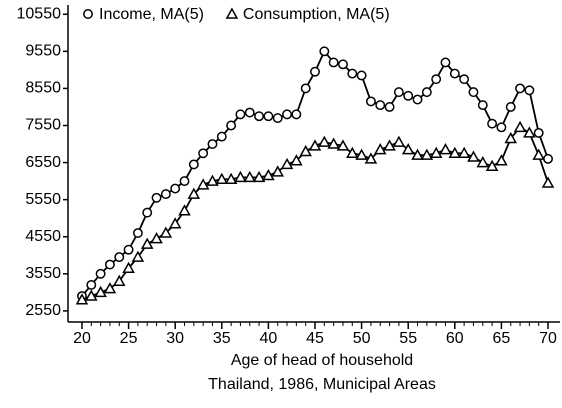 This screenshot has width=562, height=408. I want to click on x-tick-label: 40, so click(268, 338).